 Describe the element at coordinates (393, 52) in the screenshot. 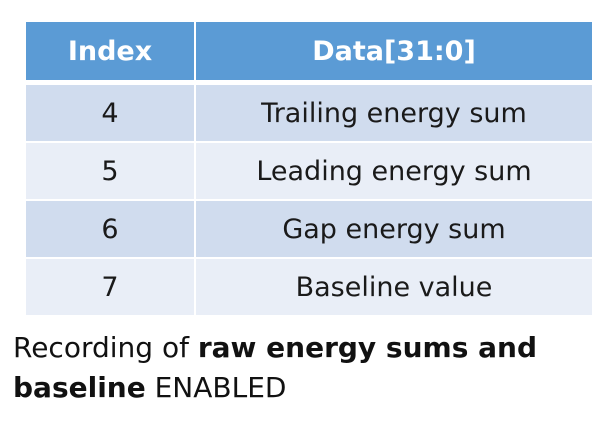

I see `data-column-header: Data[31:0]` at that location.